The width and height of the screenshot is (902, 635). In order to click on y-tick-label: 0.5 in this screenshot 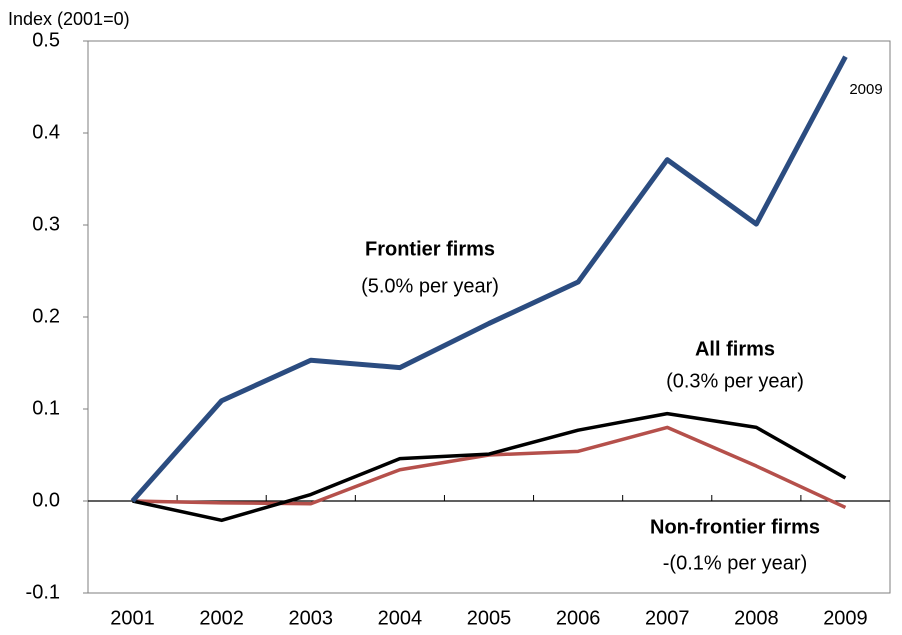, I will do `click(46, 40)`.